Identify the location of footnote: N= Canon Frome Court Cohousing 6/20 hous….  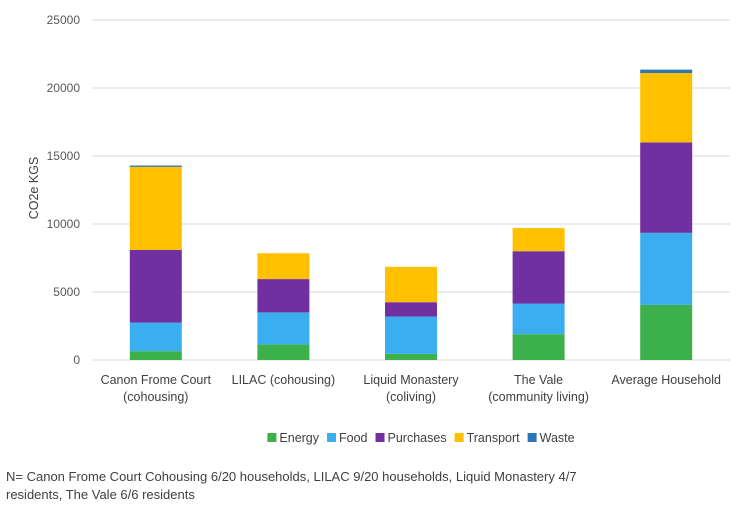
(291, 485).